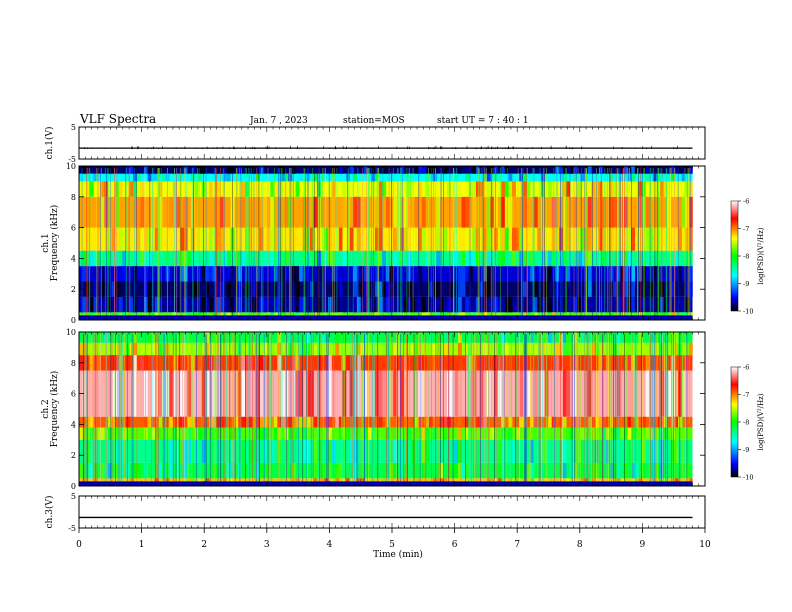 The height and width of the screenshot is (612, 792). Describe the element at coordinates (761, 255) in the screenshot. I see `ch1-colorbar-label: log(PSD)(V²/Hz)` at that location.